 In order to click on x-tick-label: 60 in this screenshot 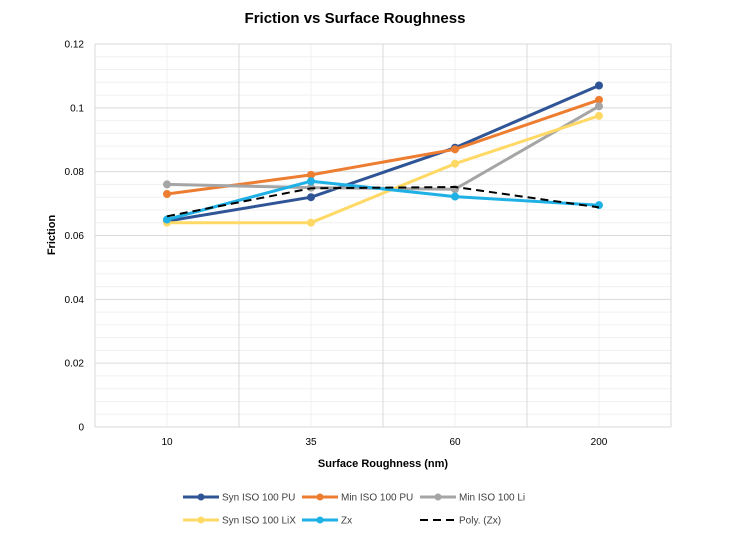, I will do `click(455, 442)`.